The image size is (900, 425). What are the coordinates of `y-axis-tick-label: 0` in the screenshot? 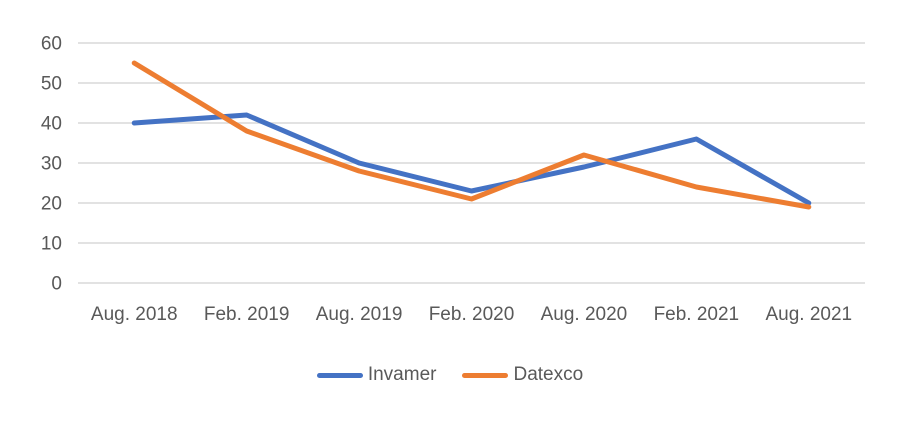 It's located at (56, 284).